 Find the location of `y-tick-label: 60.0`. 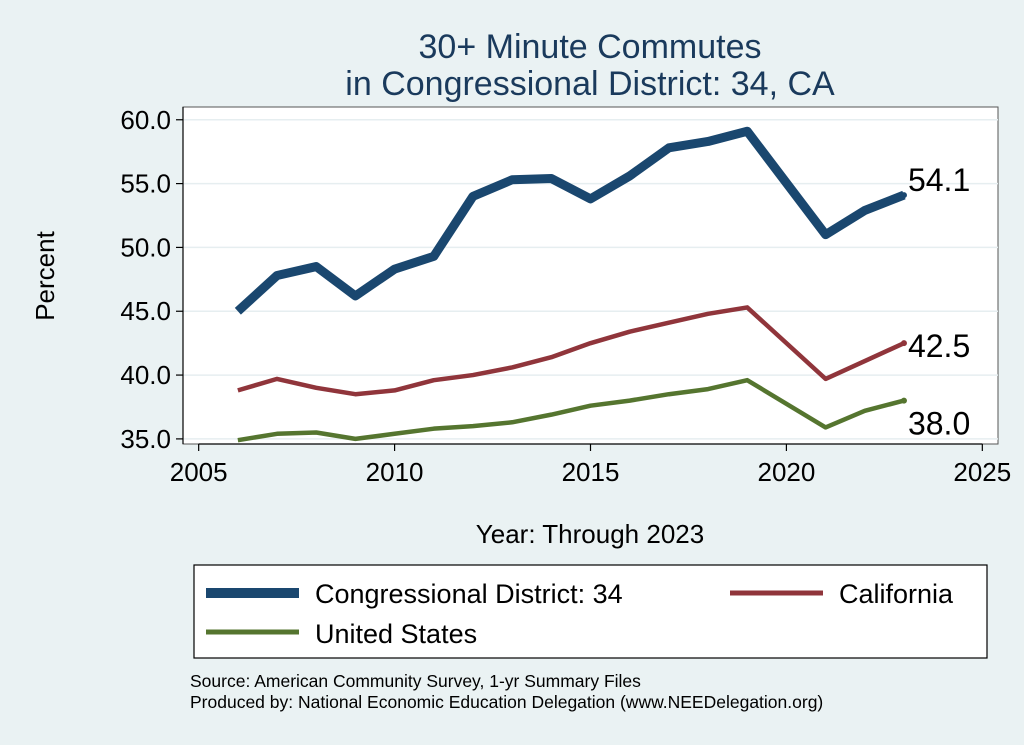

y-tick-label: 60.0 is located at coordinates (145, 120).